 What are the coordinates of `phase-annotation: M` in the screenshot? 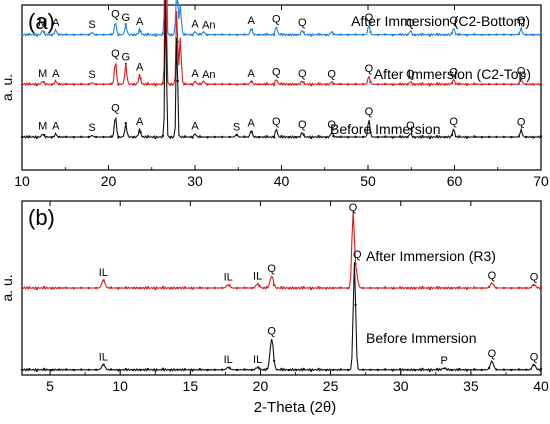 It's located at (42, 23).